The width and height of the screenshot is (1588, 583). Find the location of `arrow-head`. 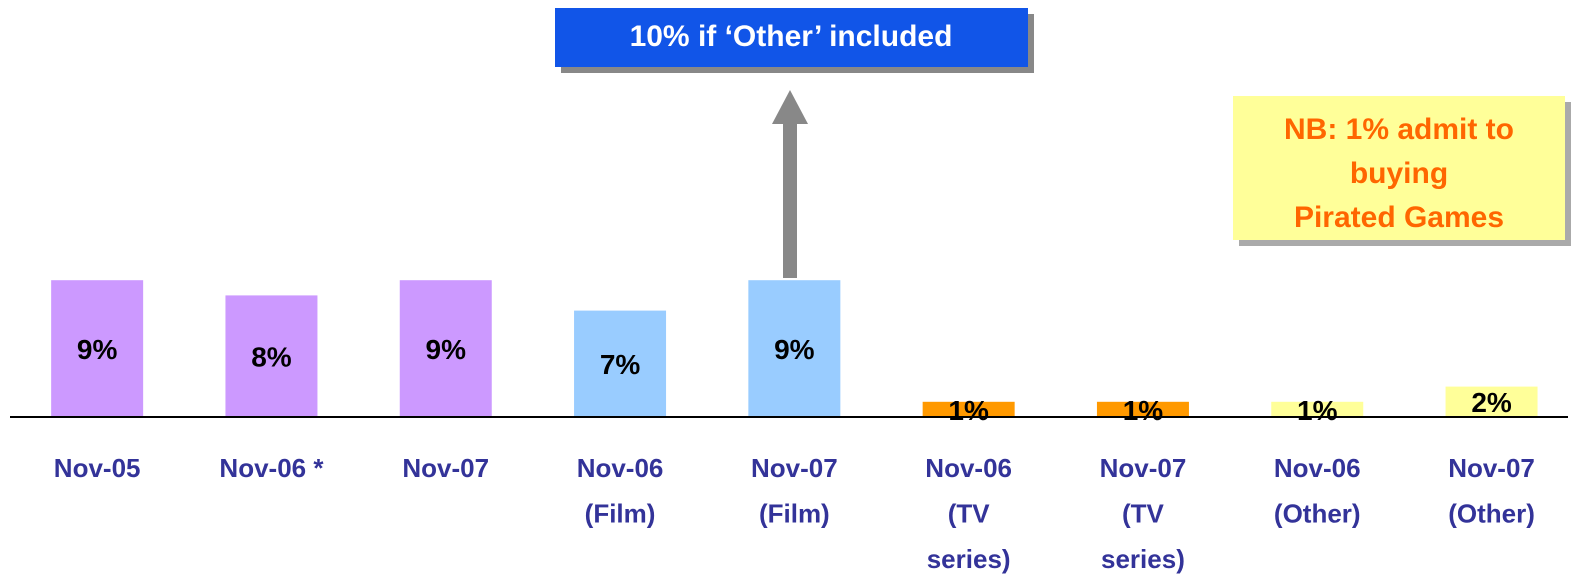

arrow-head is located at coordinates (790, 107).